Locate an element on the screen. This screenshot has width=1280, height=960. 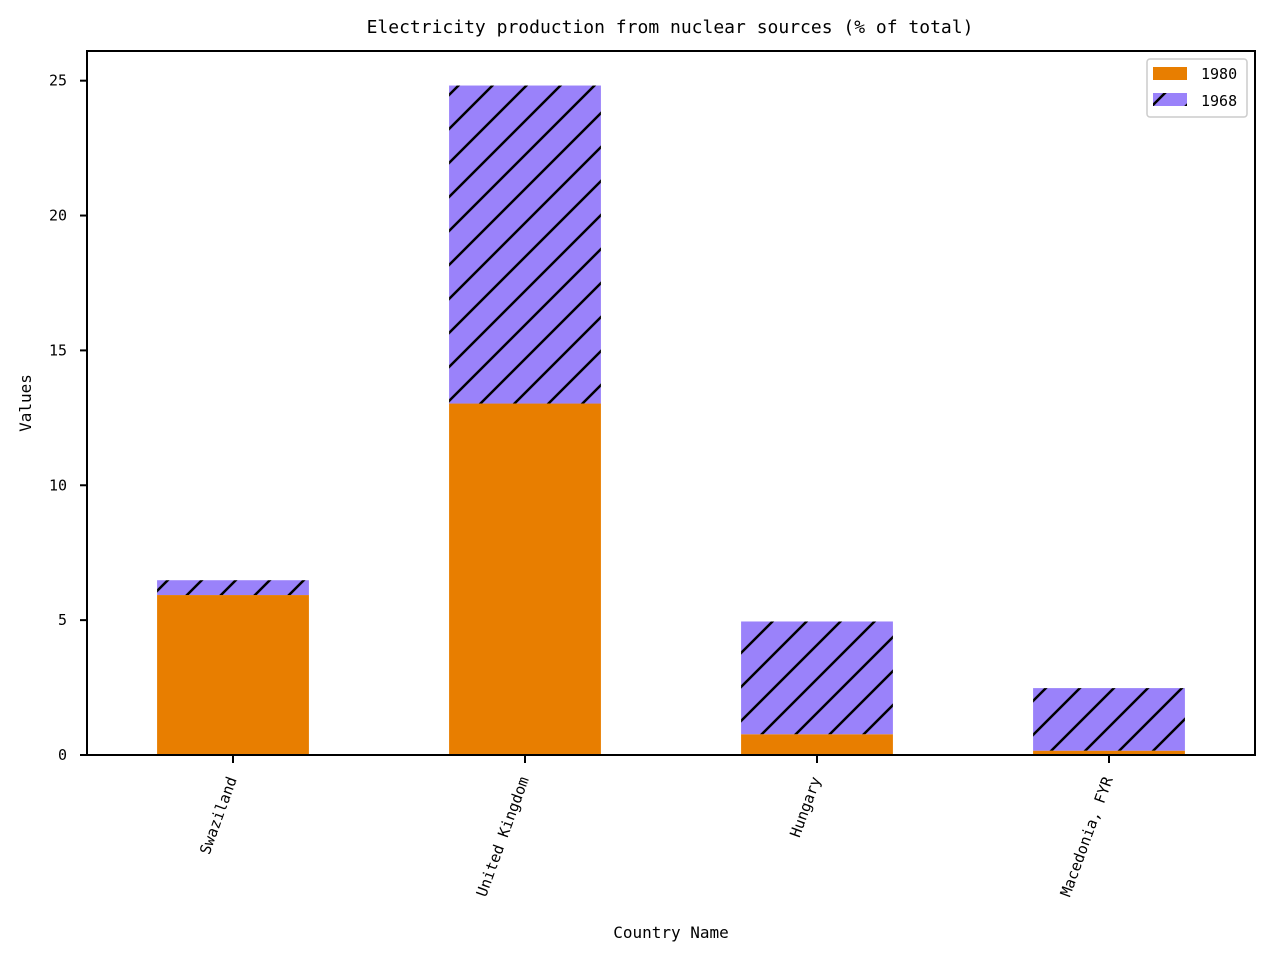
legend: 1980 1968 is located at coordinates (1197, 88).